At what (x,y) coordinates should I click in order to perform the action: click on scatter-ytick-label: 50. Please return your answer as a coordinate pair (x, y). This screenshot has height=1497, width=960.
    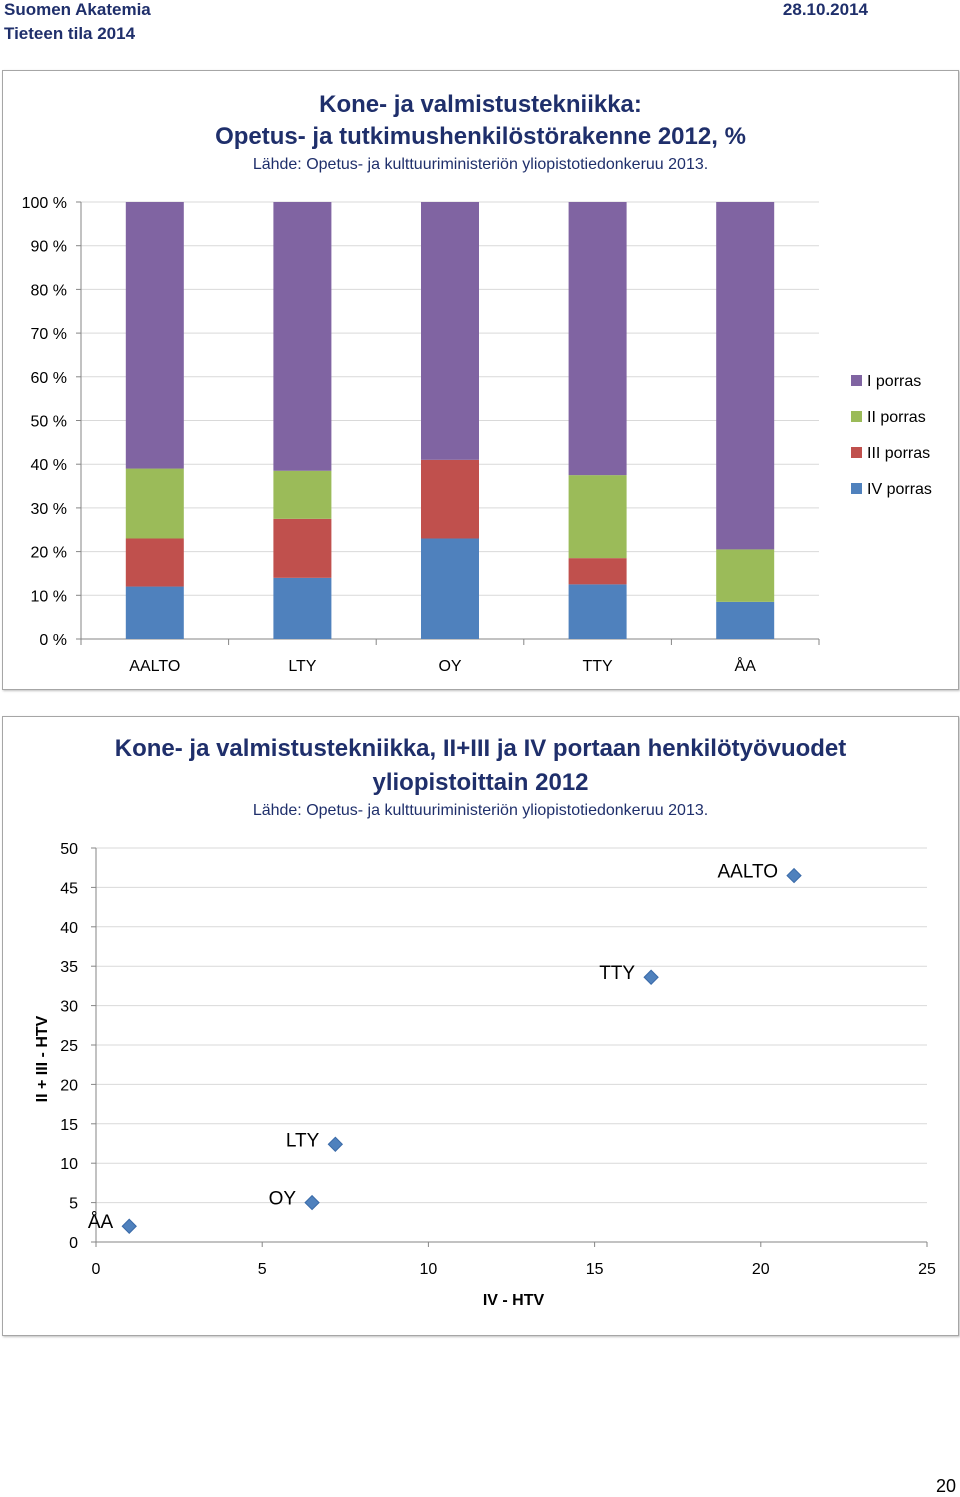
    Looking at the image, I should click on (69, 849).